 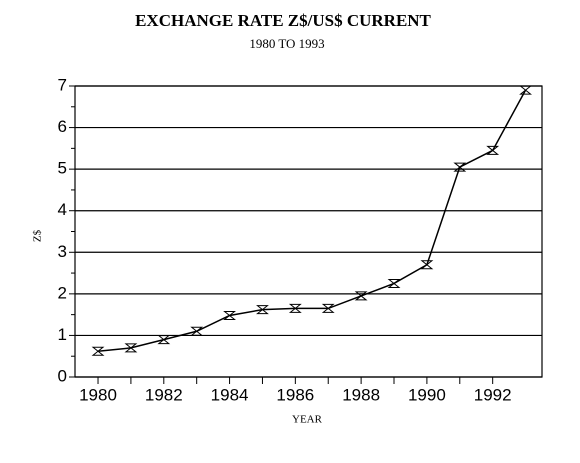 What do you see at coordinates (361, 394) in the screenshot?
I see `x-tick-label: 1988` at bounding box center [361, 394].